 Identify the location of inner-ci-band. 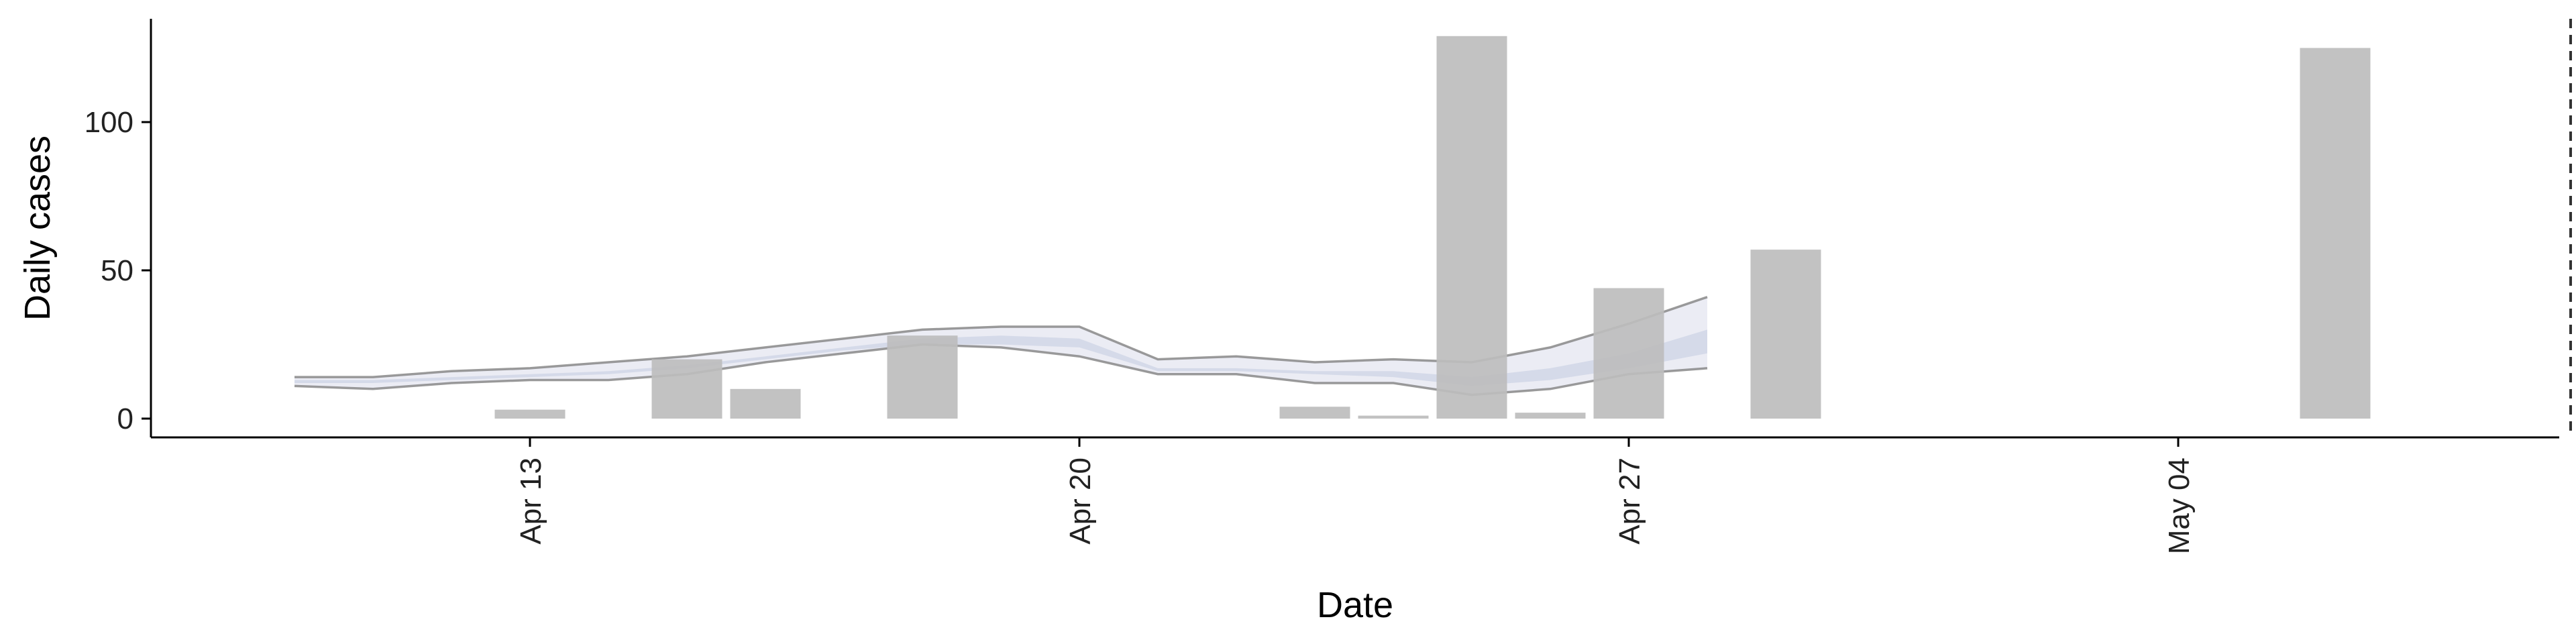
(1000, 357).